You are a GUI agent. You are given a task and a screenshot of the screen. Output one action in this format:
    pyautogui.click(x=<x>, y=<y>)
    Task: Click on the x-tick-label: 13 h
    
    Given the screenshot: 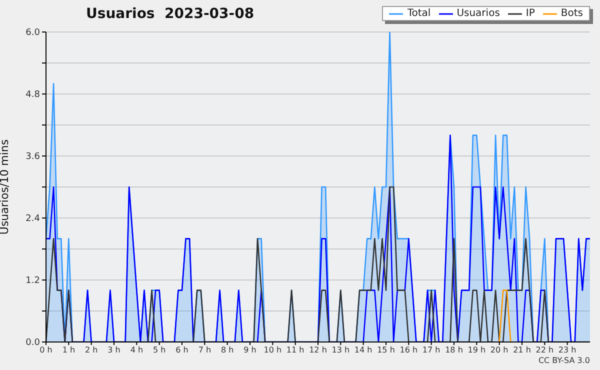 What is the action you would take?
    pyautogui.click(x=341, y=350)
    